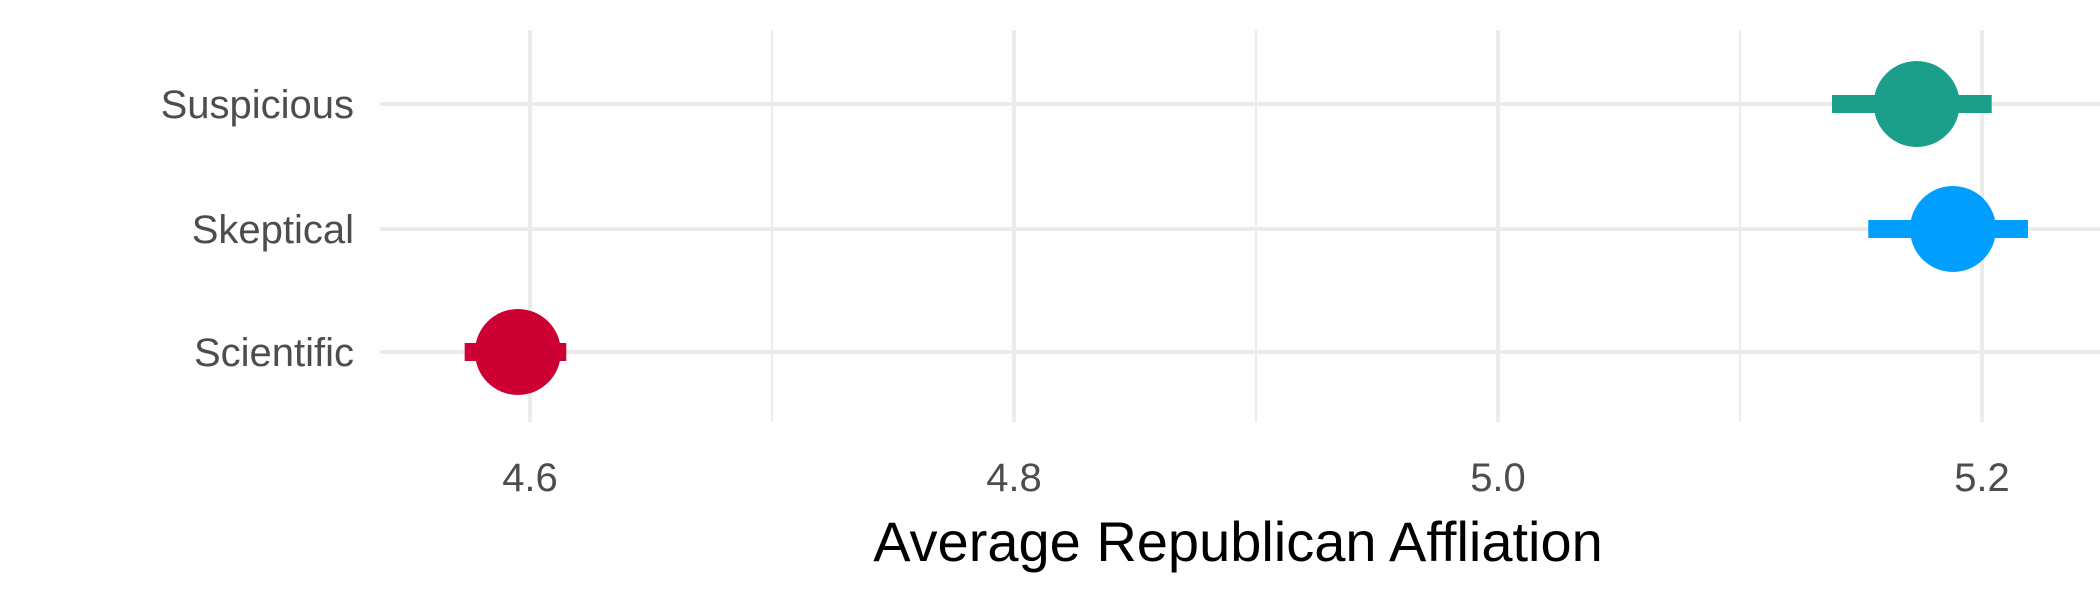 This screenshot has height=600, width=2100. I want to click on y-tick-label: Scientific, so click(274, 353).